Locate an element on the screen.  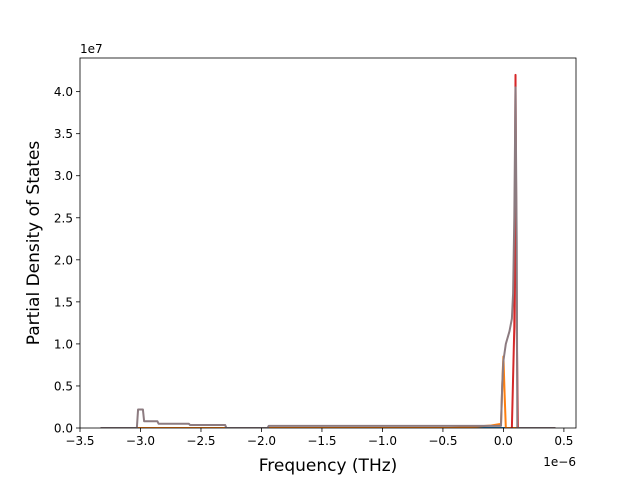
x-tick-label: −2.5 is located at coordinates (200, 441).